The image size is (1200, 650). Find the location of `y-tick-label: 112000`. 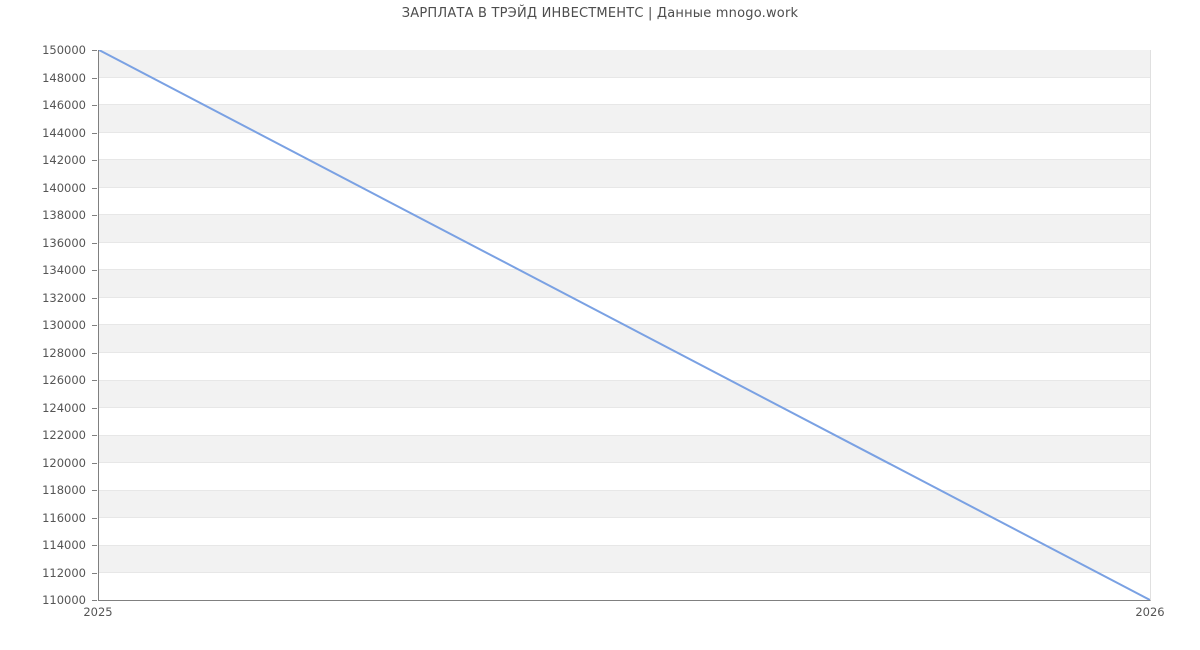

y-tick-label: 112000 is located at coordinates (64, 572).